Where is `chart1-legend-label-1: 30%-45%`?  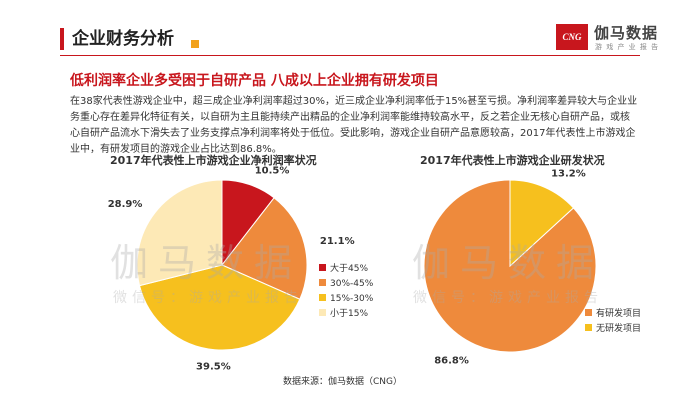
chart1-legend-label-1: 30%-45% is located at coordinates (352, 284).